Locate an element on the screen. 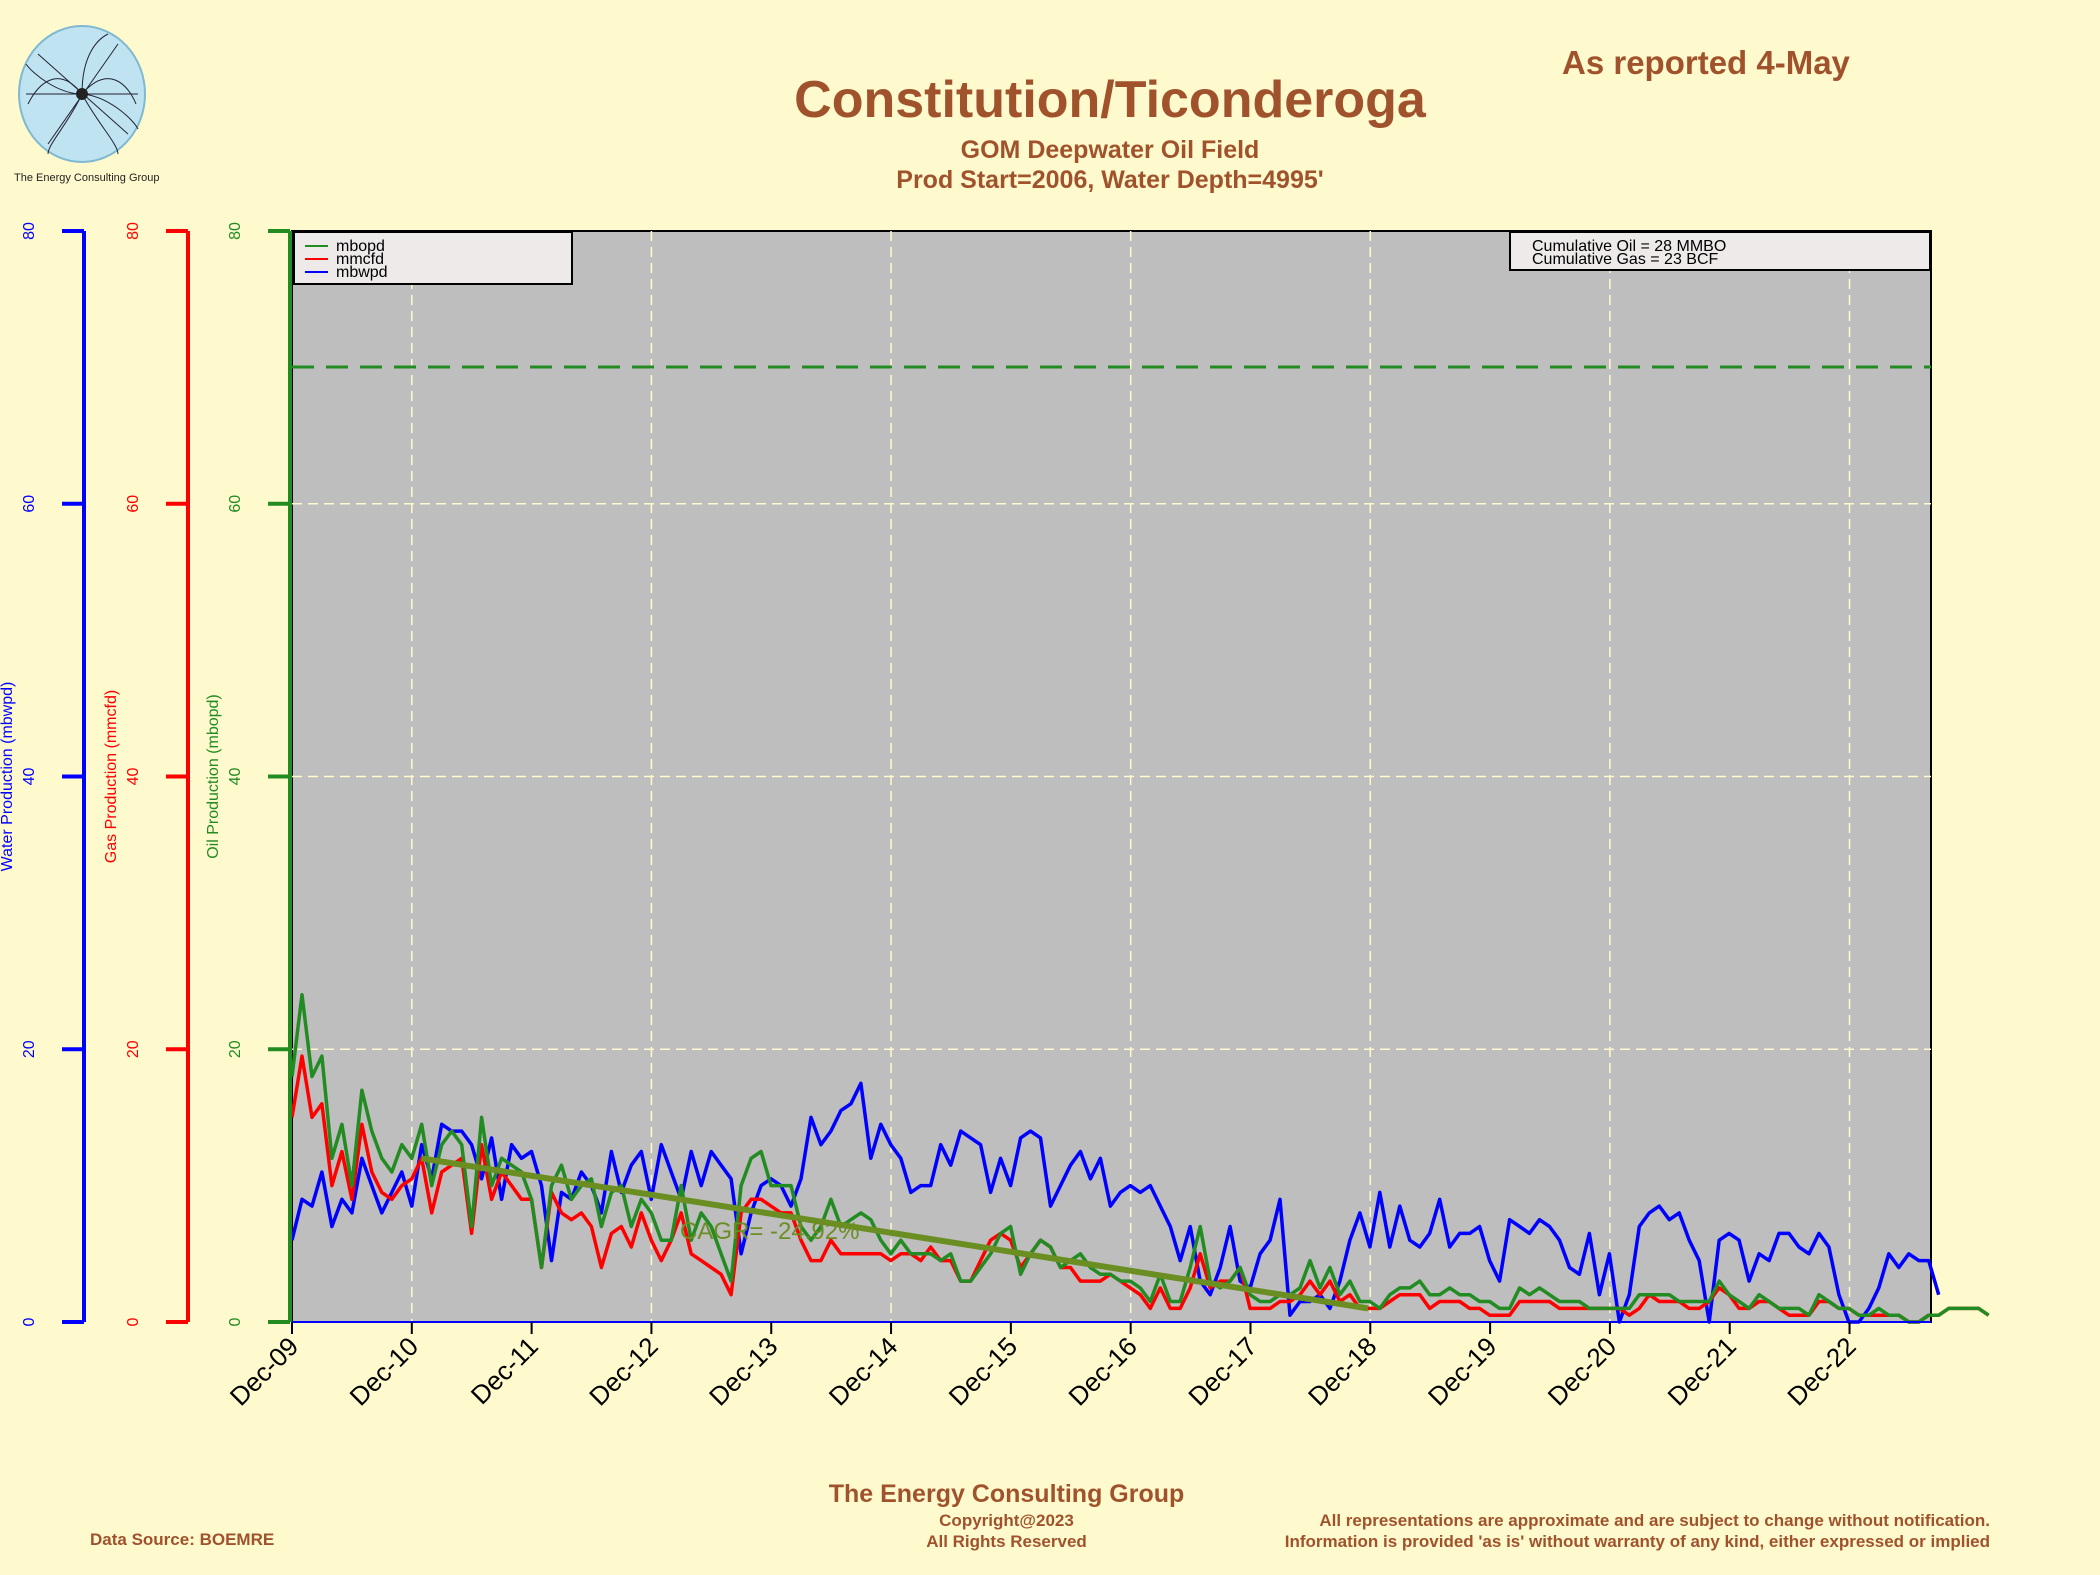  cumulative-oil: Cumulative Oil = 28 MMBO is located at coordinates (1629, 246).